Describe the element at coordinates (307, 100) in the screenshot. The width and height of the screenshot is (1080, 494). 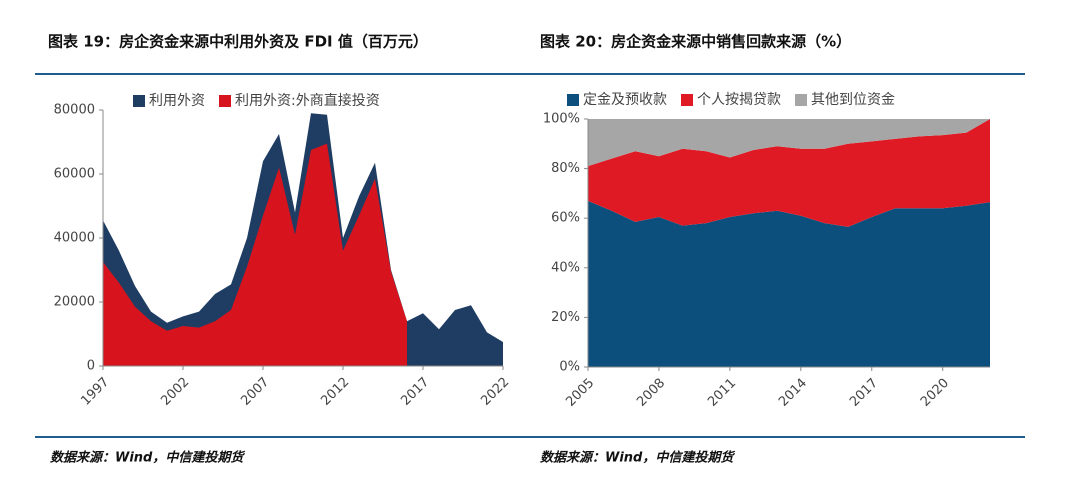
I see `legend-label: 利用外资:外商直接投资` at that location.